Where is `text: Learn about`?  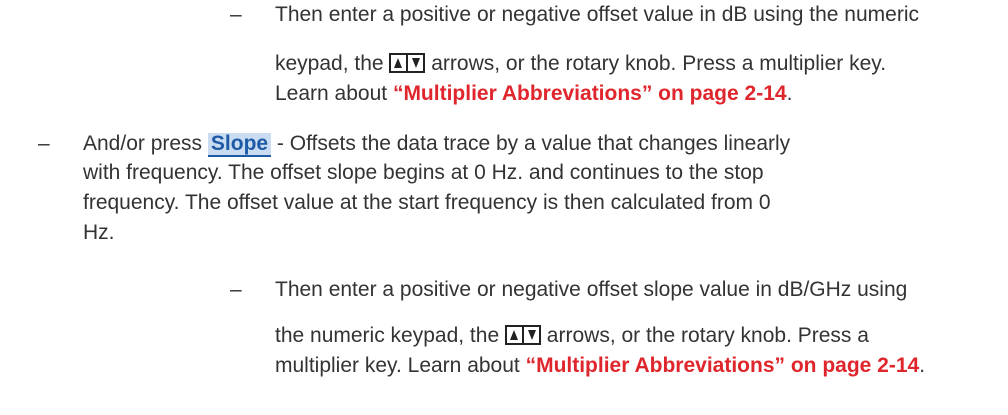
text: Learn about is located at coordinates (334, 93).